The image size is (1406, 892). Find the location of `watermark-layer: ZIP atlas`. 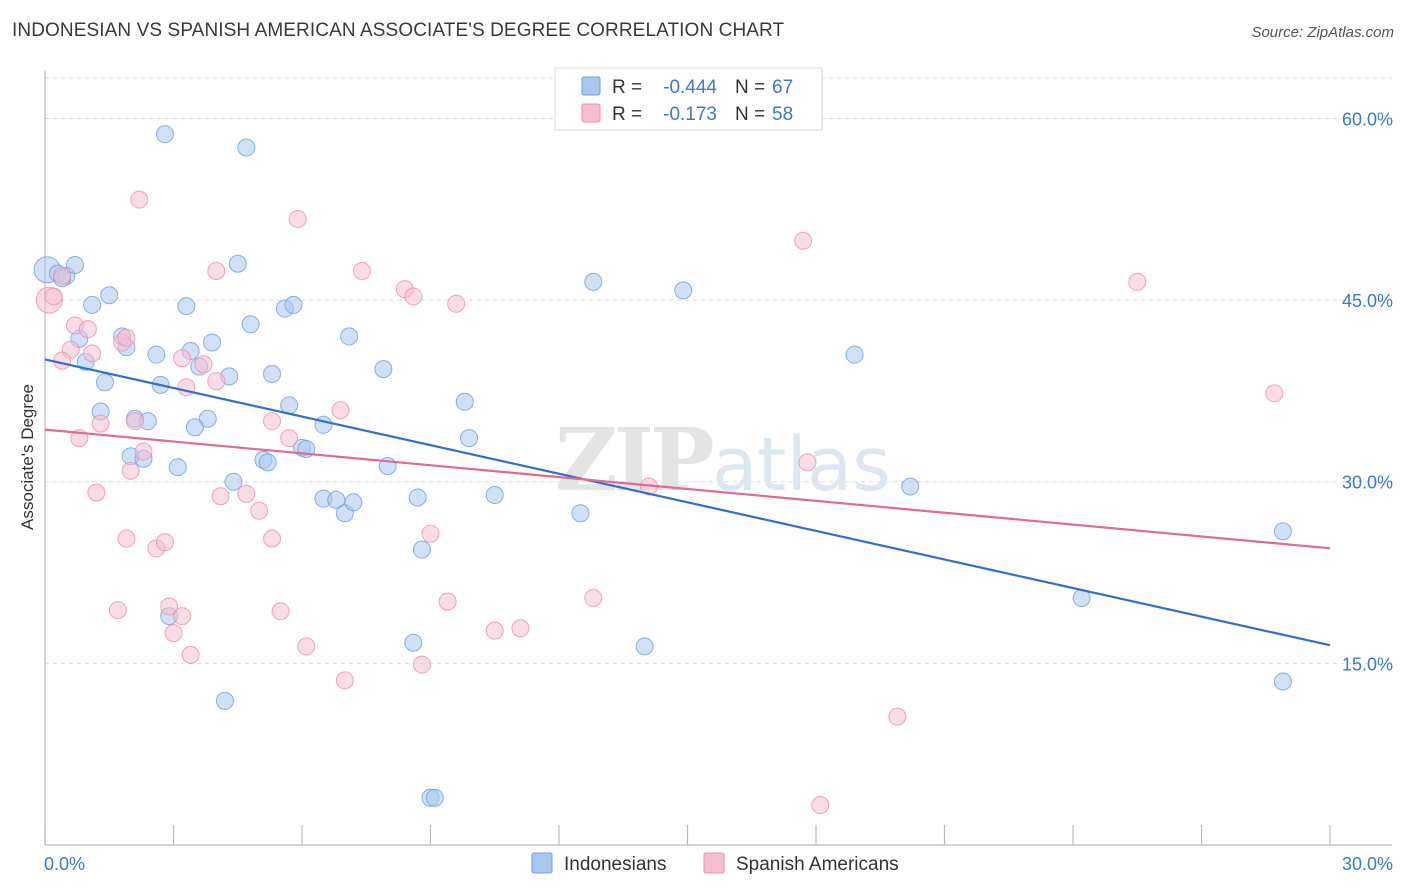

watermark-layer: ZIP atlas is located at coordinates (723, 460).